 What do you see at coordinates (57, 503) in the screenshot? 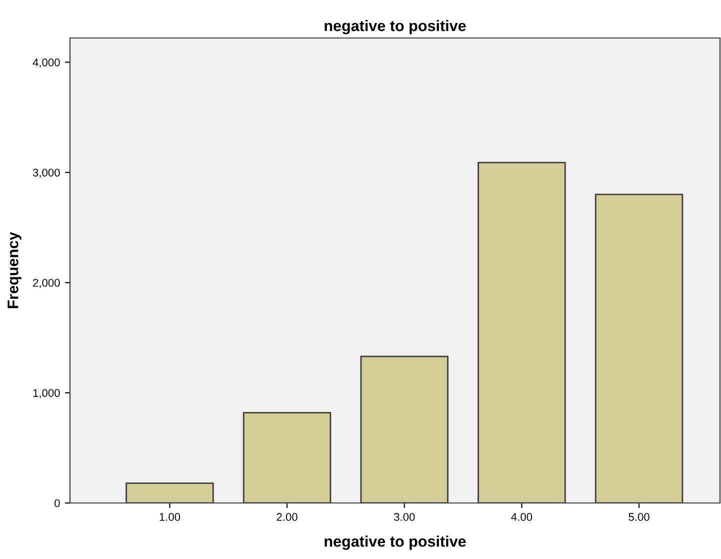
I see `y-tick-label: 0` at bounding box center [57, 503].